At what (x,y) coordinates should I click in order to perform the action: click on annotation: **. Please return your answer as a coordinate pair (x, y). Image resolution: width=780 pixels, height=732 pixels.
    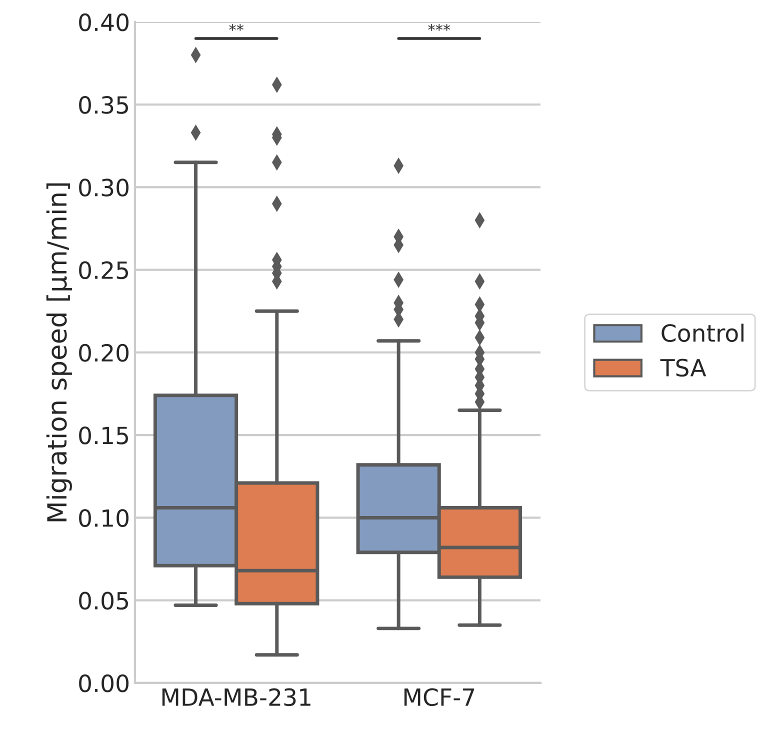
    Looking at the image, I should click on (236, 27).